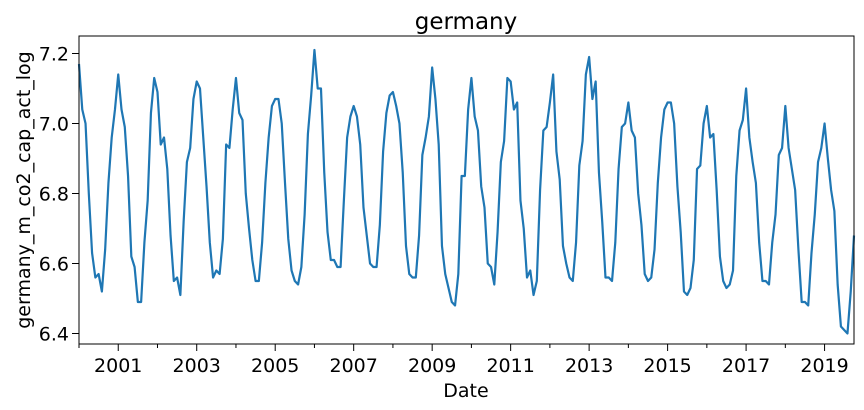  I want to click on x-tick-label: 2013, so click(589, 366).